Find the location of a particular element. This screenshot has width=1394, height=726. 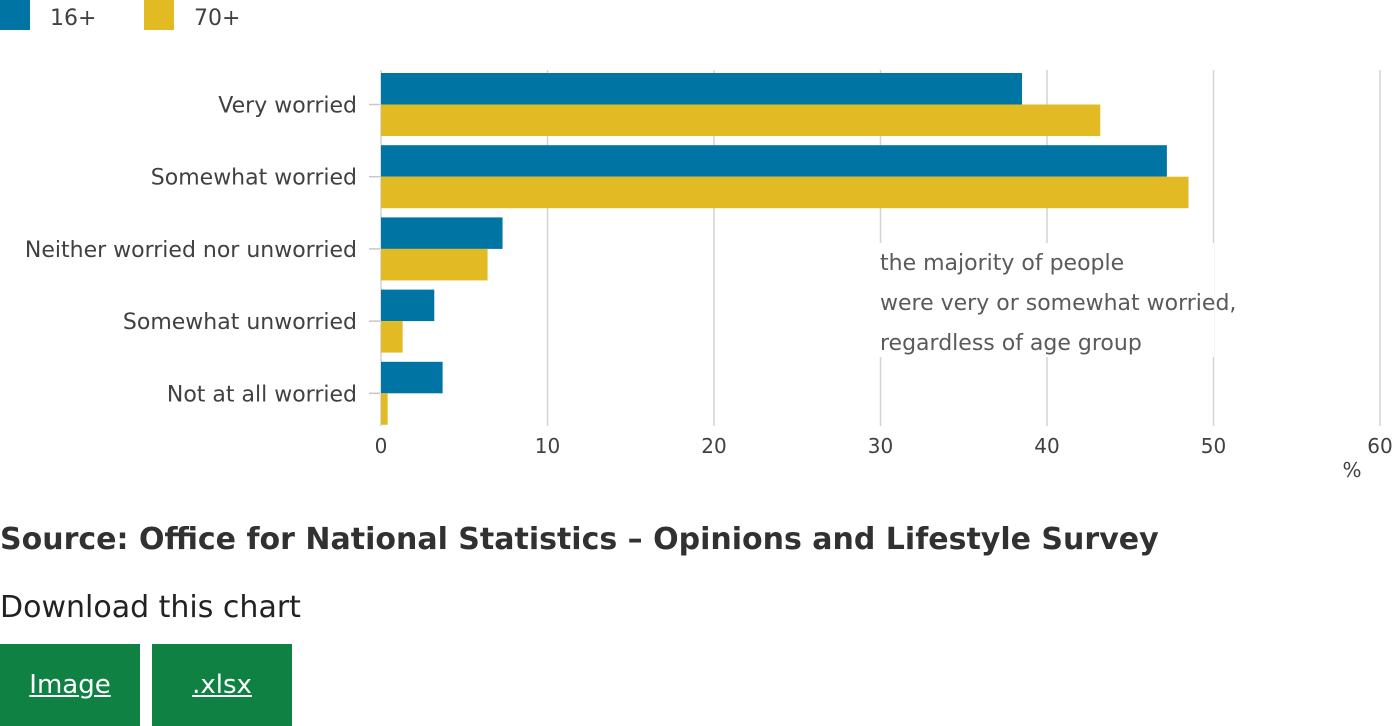

annotation-line-2: were very or somewhat worried, is located at coordinates (1058, 303).